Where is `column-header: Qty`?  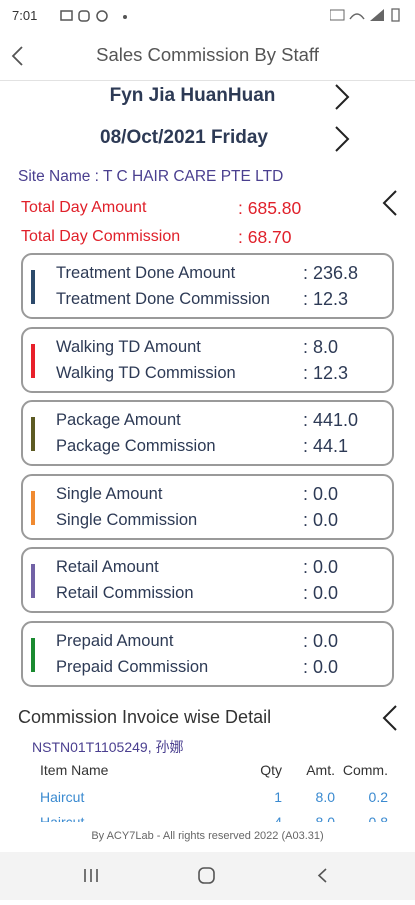 column-header: Qty is located at coordinates (271, 770).